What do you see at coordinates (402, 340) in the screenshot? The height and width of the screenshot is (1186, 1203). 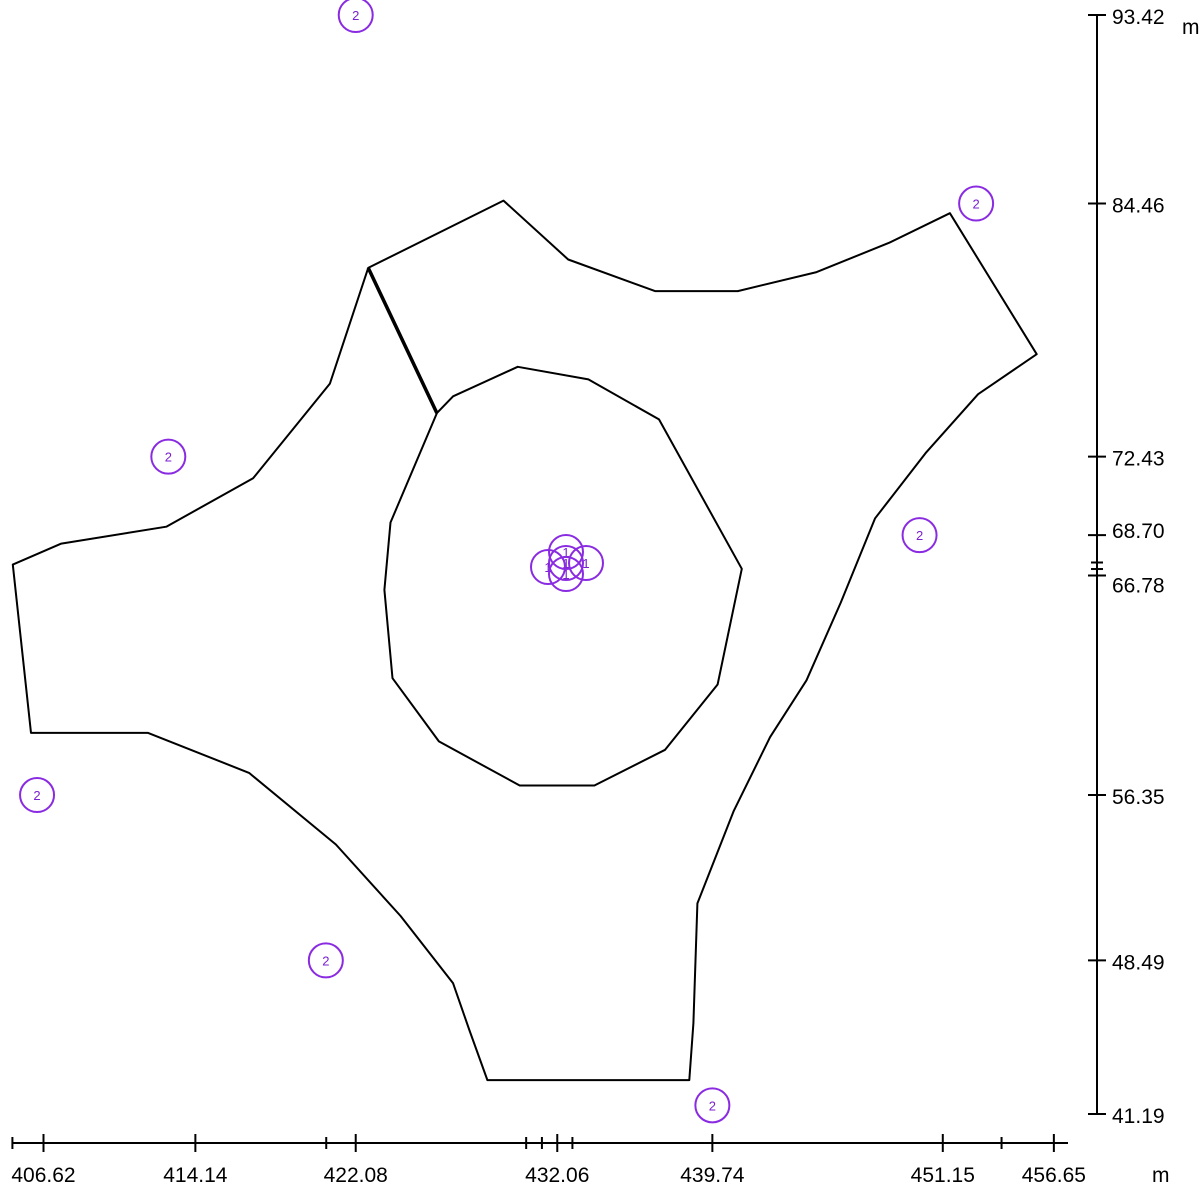 I see `connector-line` at bounding box center [402, 340].